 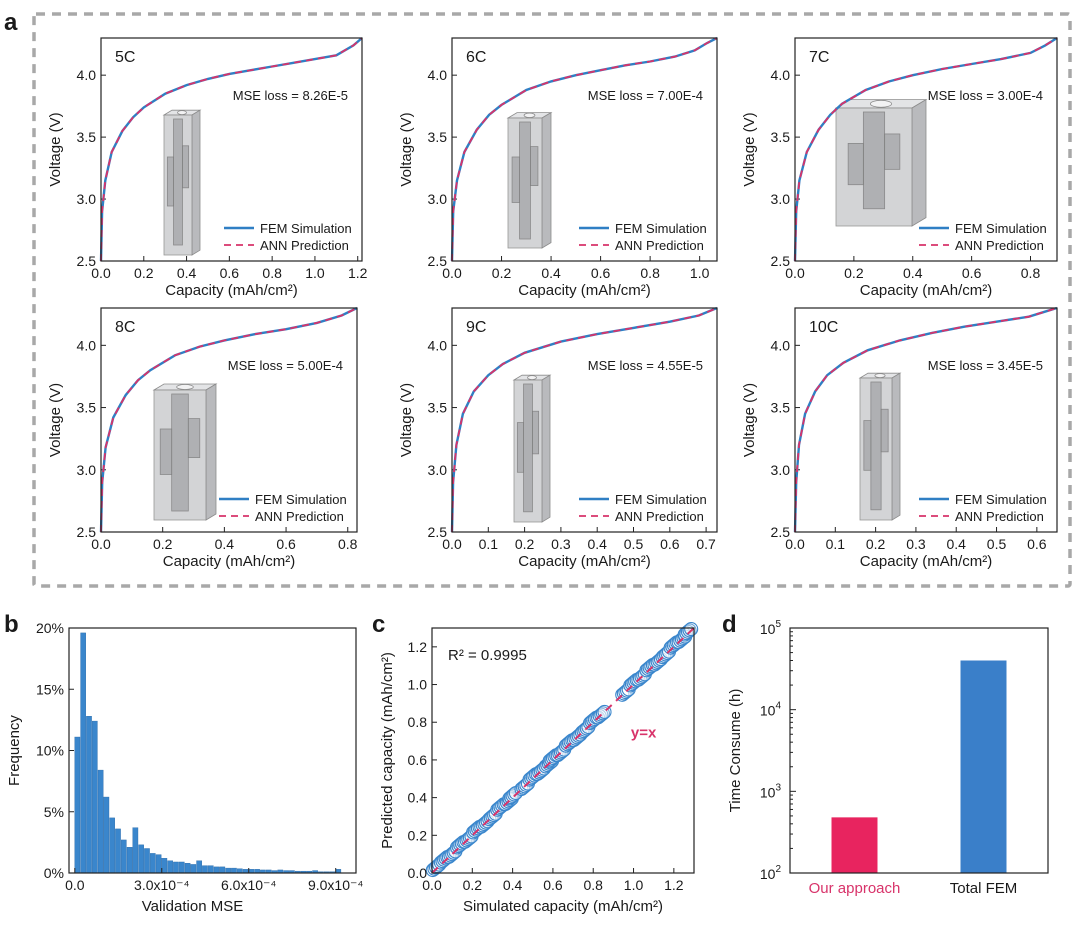 What do you see at coordinates (476, 57) in the screenshot?
I see `a-6C-rate-tag: 6C` at bounding box center [476, 57].